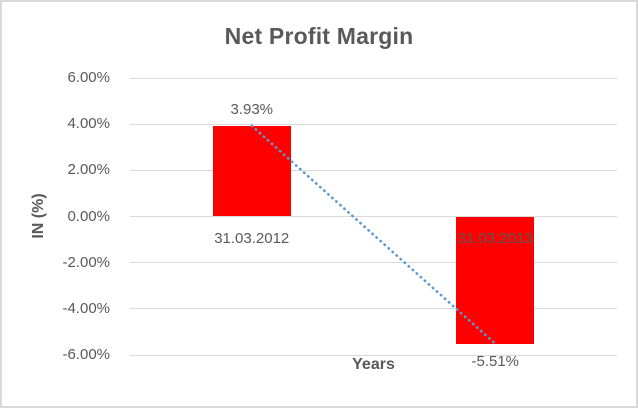  I want to click on y-tick-label: -6.00%, so click(86, 354).